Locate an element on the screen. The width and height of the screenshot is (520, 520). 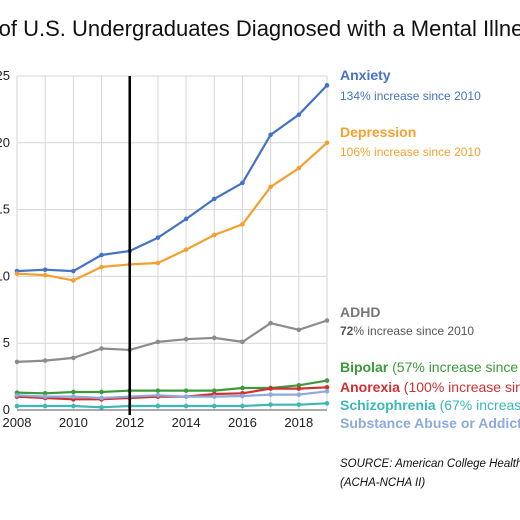
x-tick-label: 2016 is located at coordinates (242, 422).